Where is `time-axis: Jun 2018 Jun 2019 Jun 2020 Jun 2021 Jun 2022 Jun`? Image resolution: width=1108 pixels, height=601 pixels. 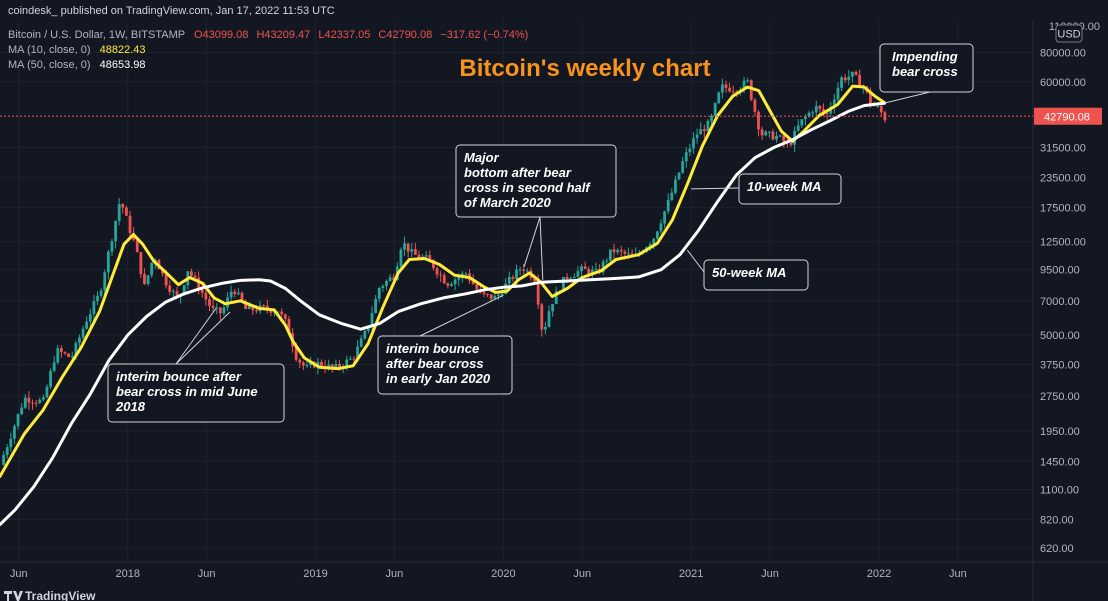 time-axis: Jun 2018 Jun 2019 Jun 2020 Jun 2021 Jun 2022 Jun is located at coordinates (488, 574).